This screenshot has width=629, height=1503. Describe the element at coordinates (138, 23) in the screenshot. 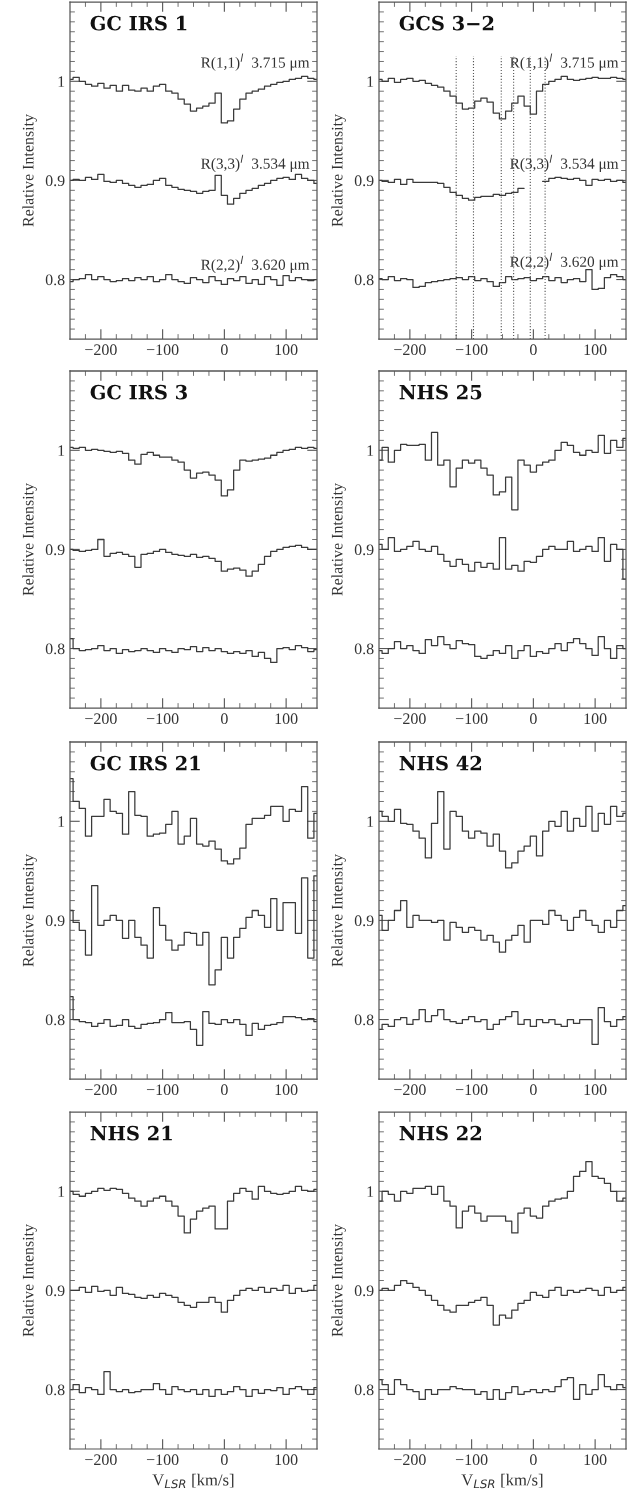

I see `text: GC IRS 1` at that location.